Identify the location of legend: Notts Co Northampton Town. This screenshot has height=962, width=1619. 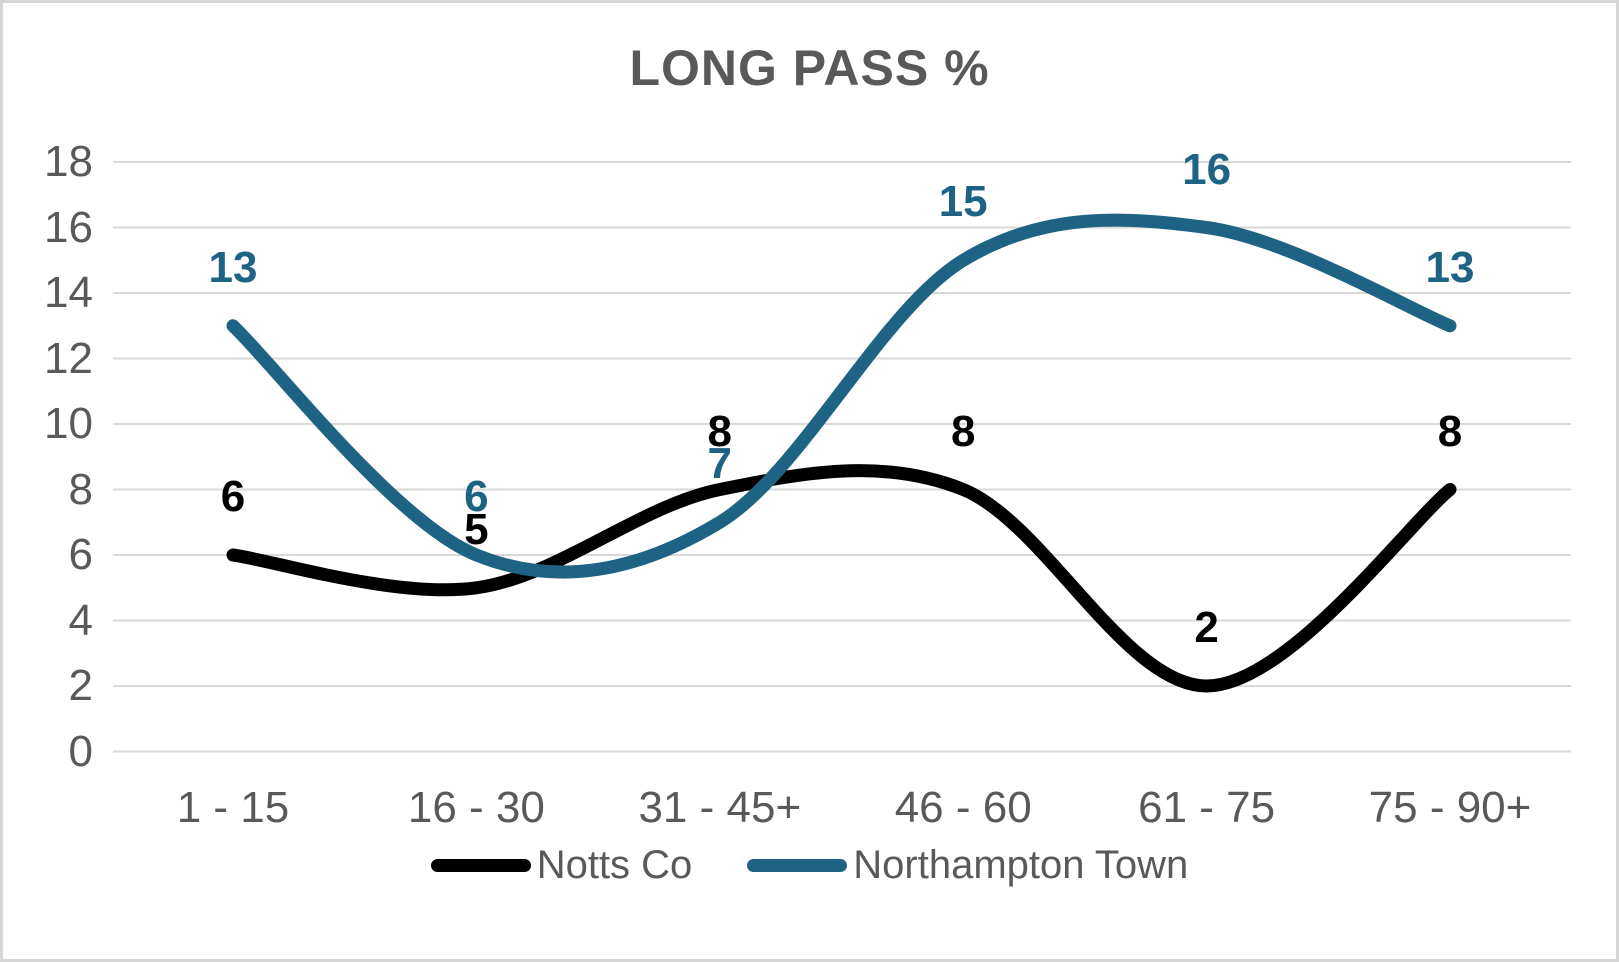
(809, 865).